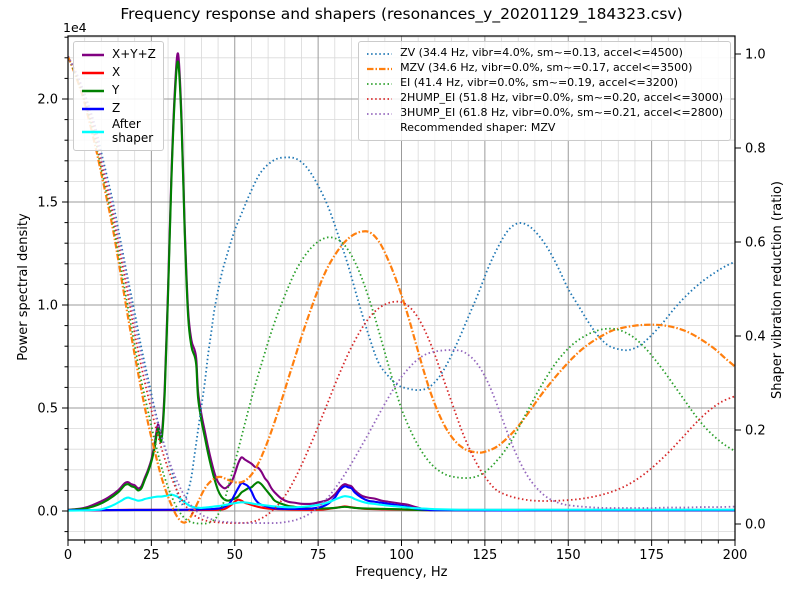 This screenshot has width=800, height=600. I want to click on x-tick-label: 125, so click(484, 555).